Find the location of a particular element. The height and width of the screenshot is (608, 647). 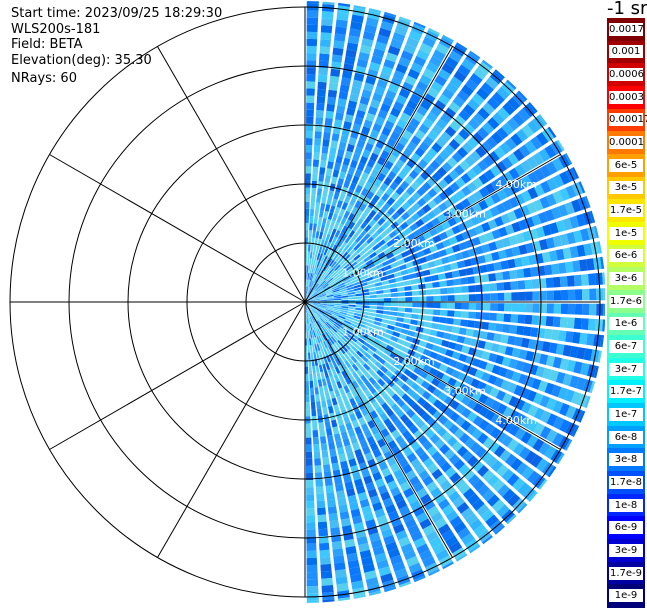

colorbar-tick-label: 6e-5 is located at coordinates (626, 165).